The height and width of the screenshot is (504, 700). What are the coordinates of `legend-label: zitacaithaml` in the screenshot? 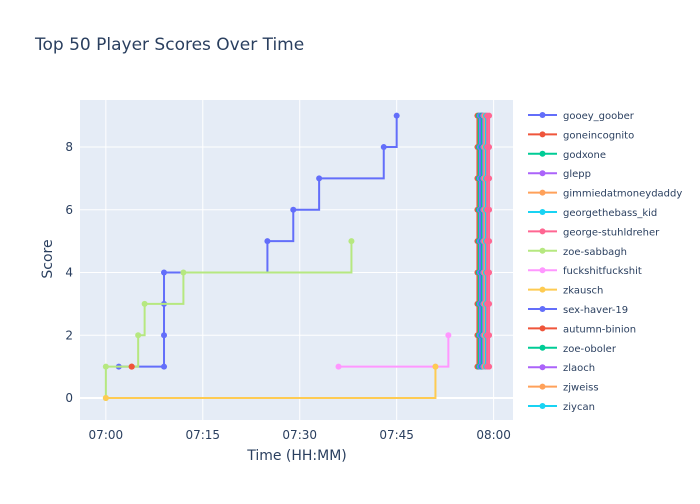 It's located at (593, 426).